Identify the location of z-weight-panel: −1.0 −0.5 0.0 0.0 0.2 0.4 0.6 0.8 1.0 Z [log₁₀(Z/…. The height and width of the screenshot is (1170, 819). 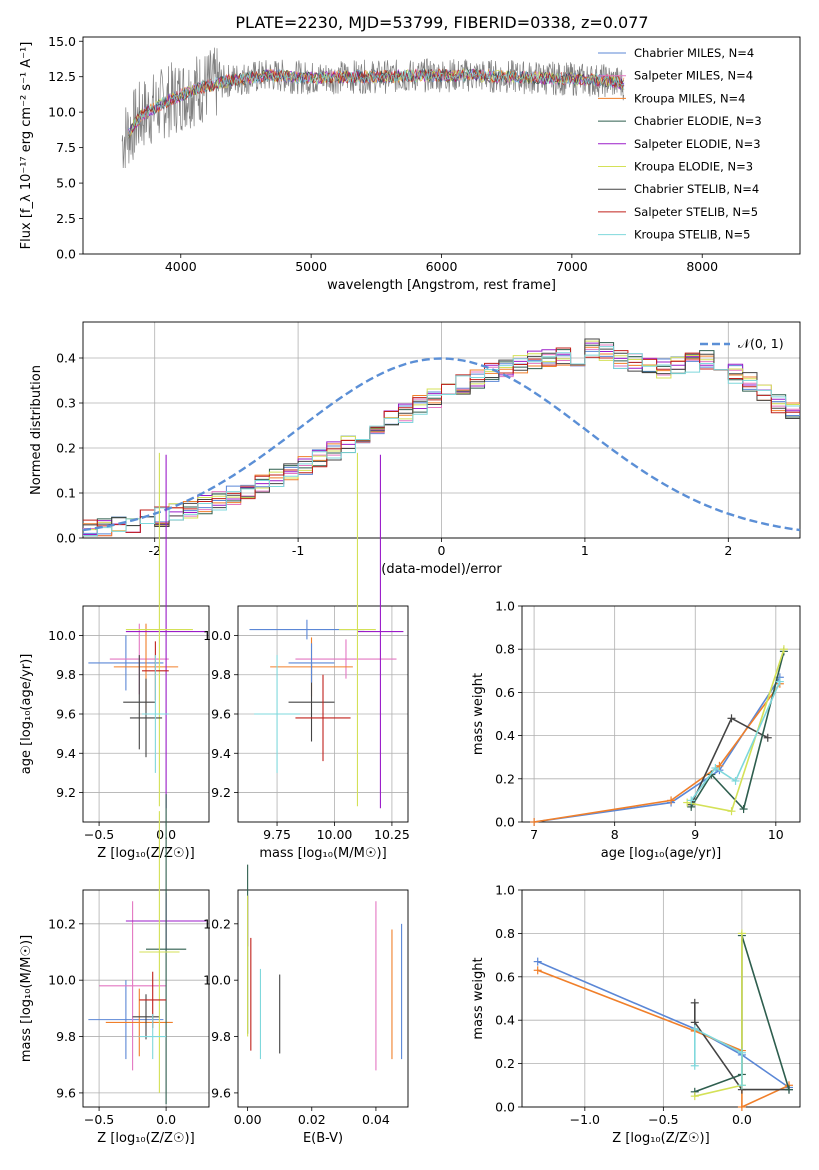
(636, 1014).